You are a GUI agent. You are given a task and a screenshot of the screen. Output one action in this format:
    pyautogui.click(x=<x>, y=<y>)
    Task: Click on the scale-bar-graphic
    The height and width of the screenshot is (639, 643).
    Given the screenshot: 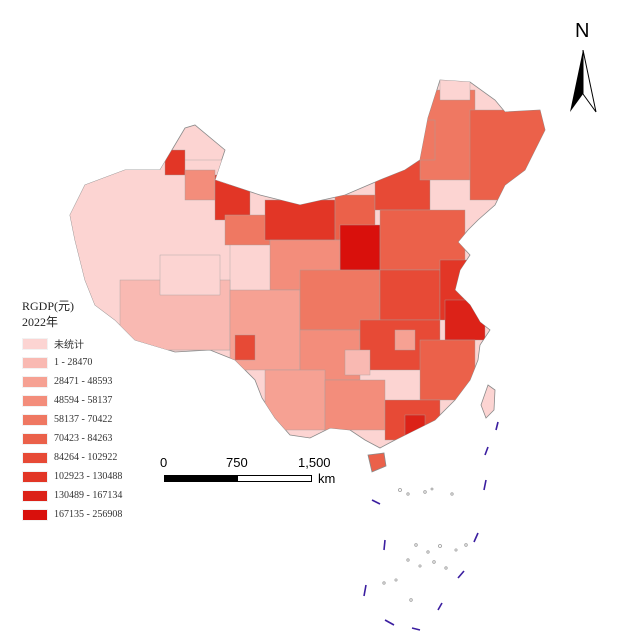 What is the action you would take?
    pyautogui.click(x=238, y=478)
    